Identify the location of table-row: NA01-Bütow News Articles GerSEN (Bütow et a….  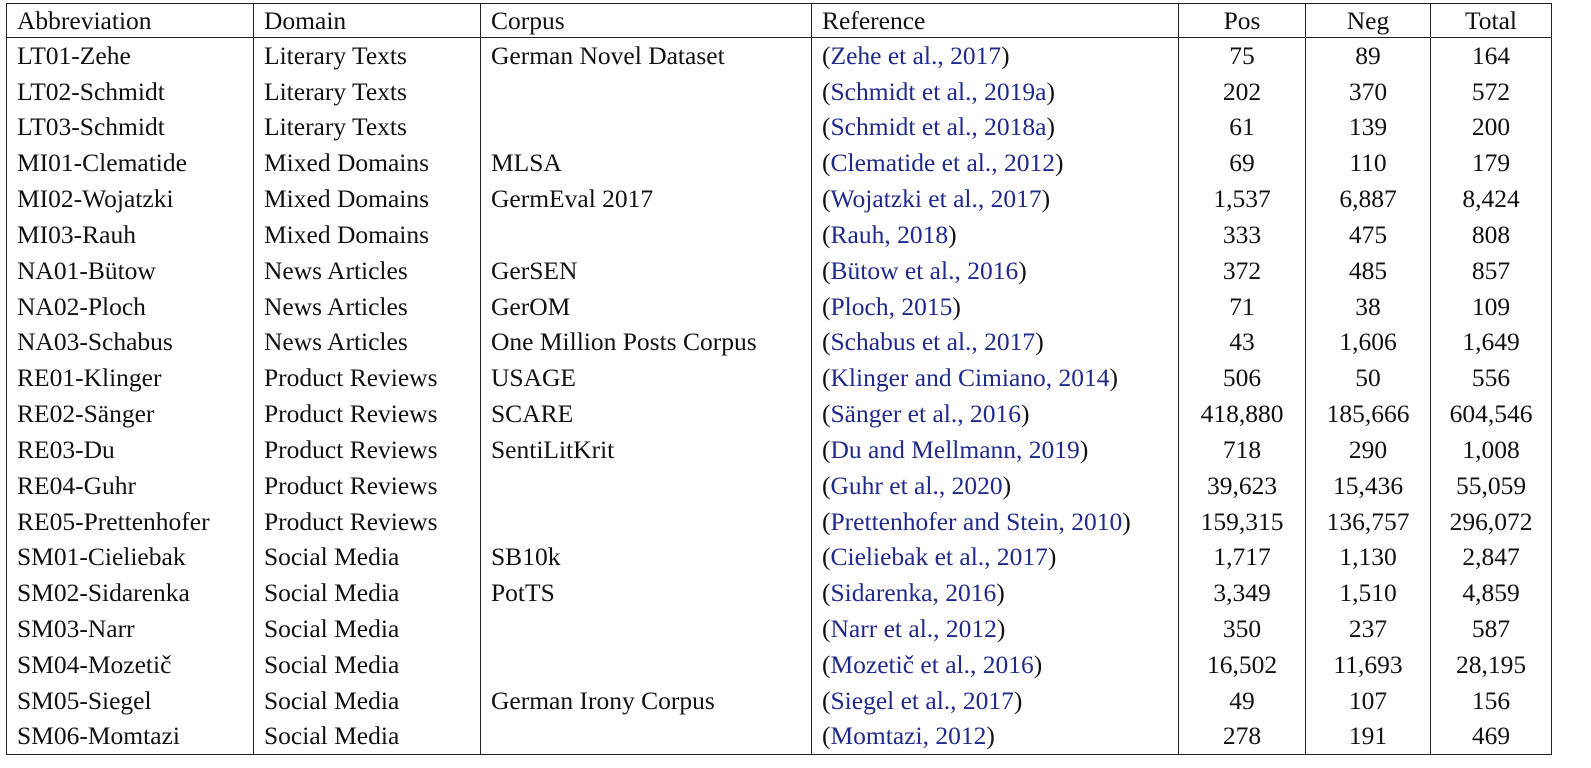
(779, 270).